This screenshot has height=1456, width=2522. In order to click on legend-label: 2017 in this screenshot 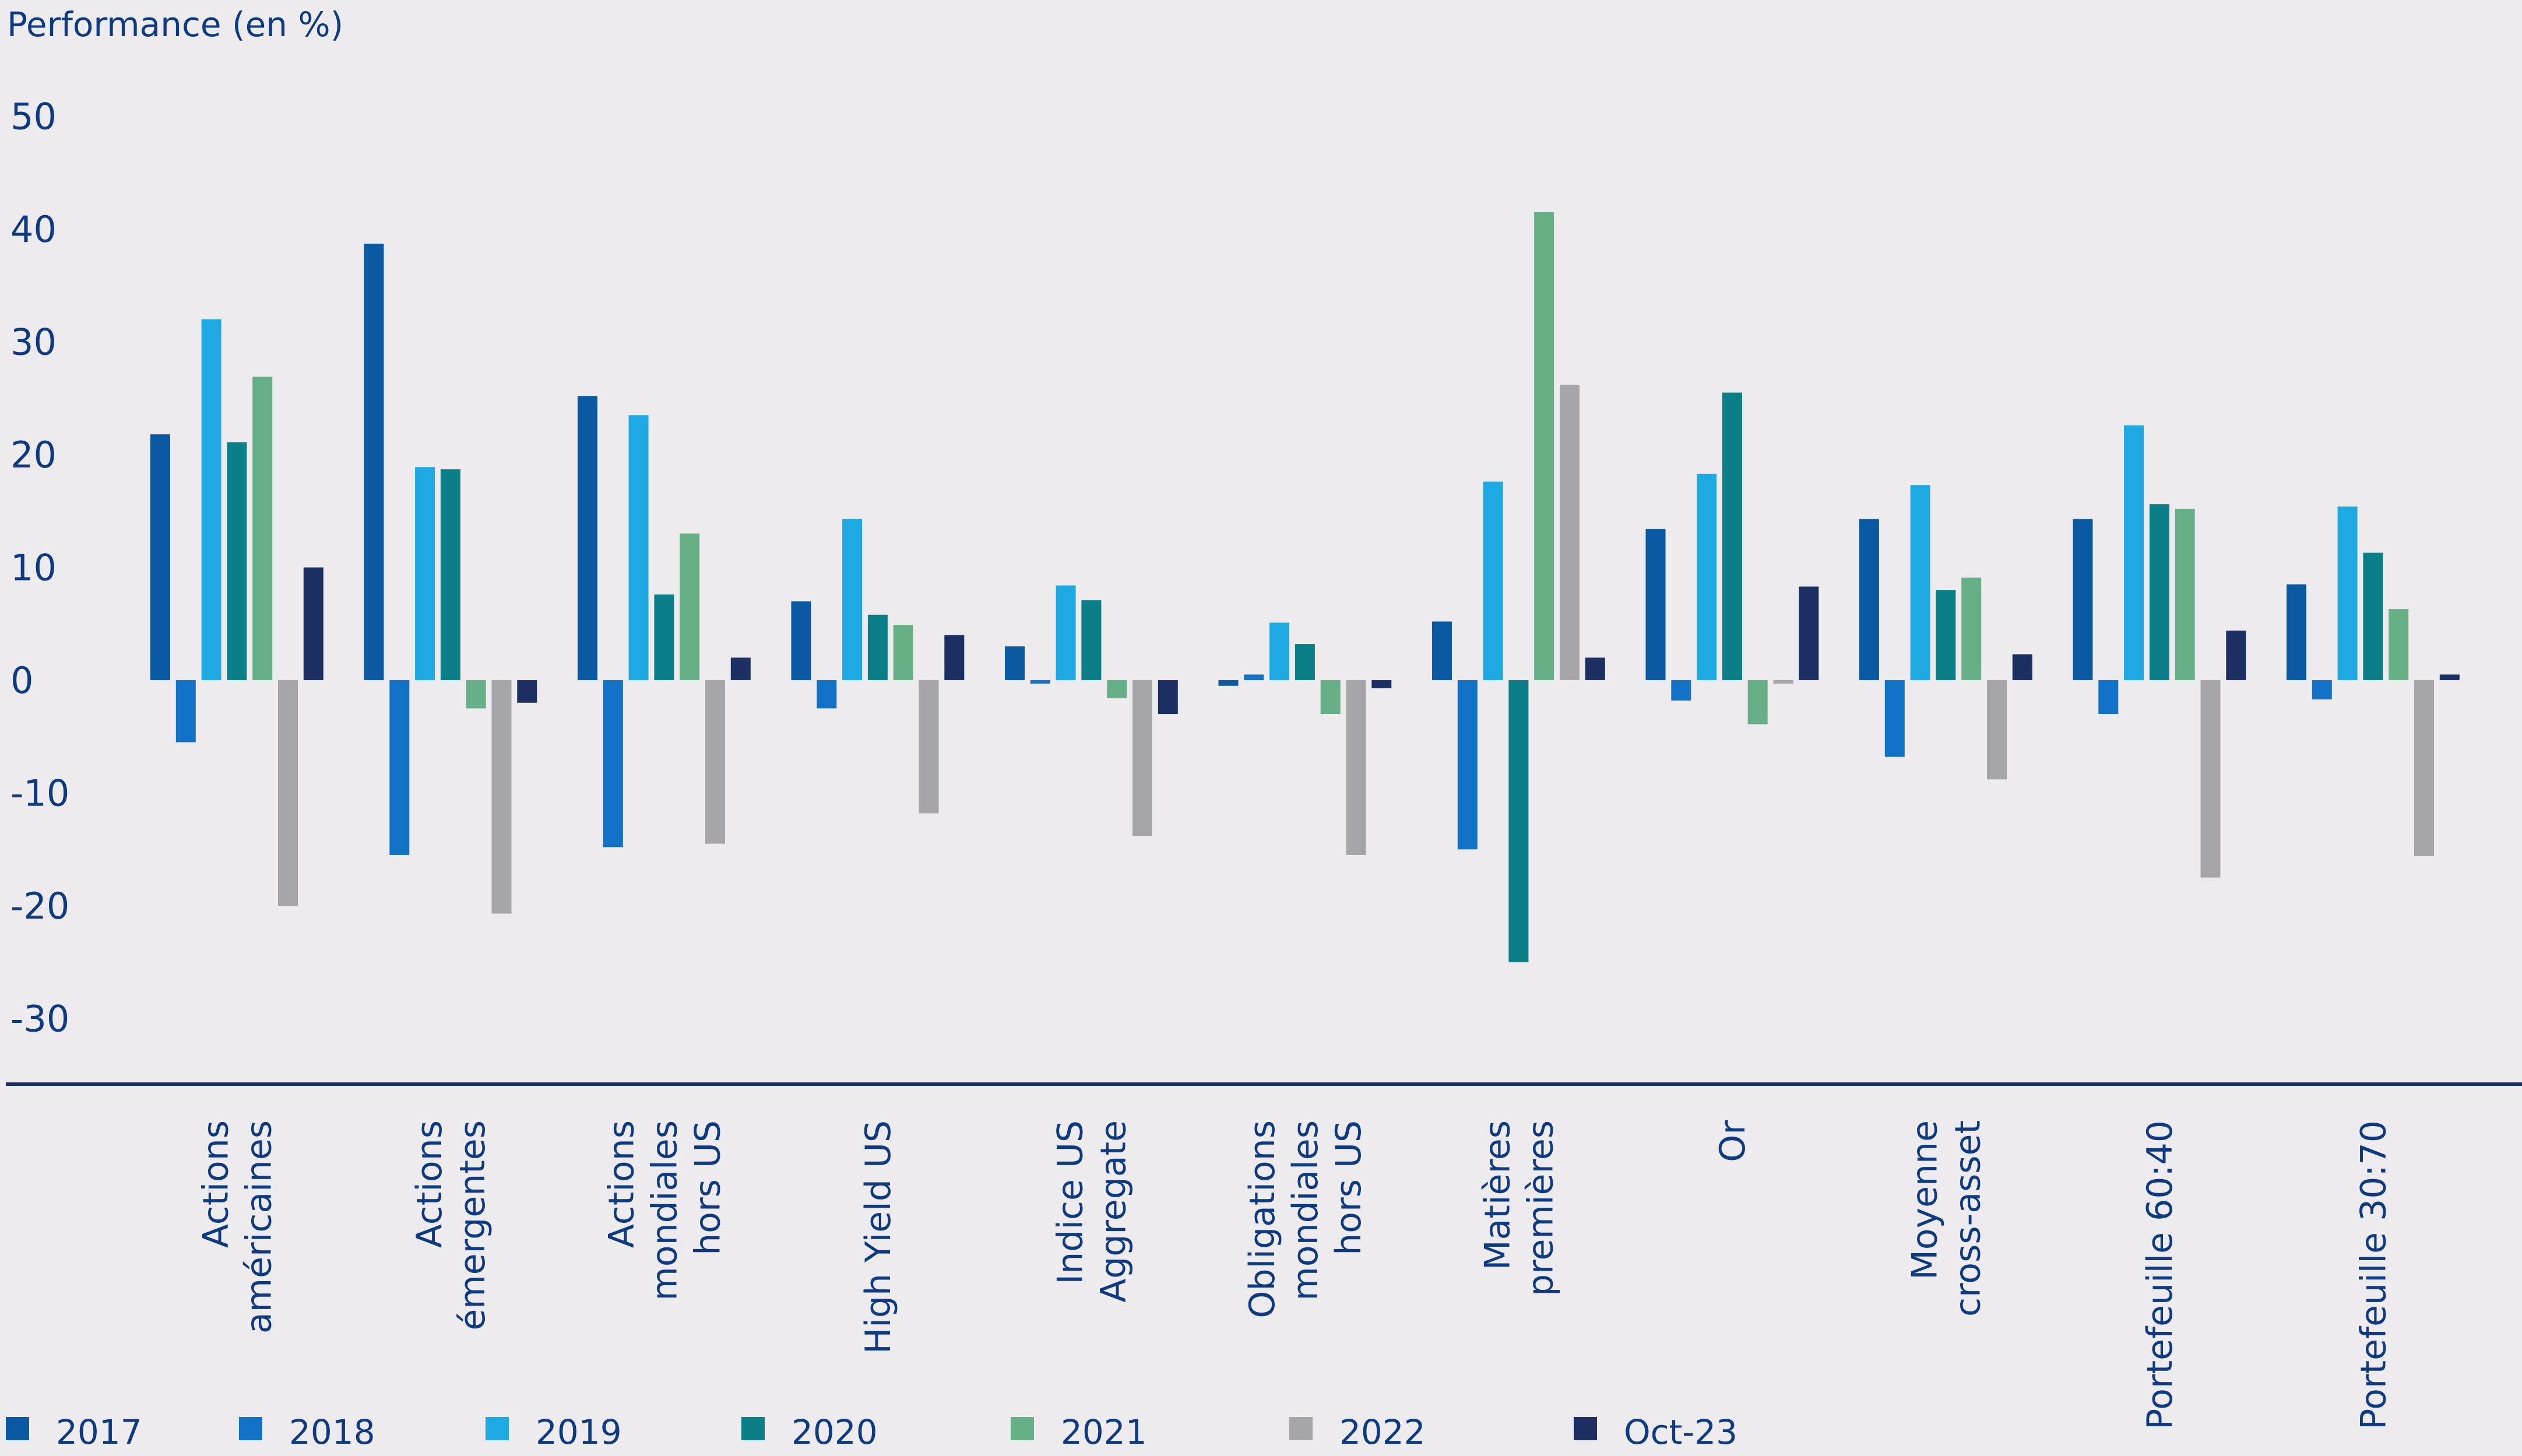, I will do `click(99, 1432)`.